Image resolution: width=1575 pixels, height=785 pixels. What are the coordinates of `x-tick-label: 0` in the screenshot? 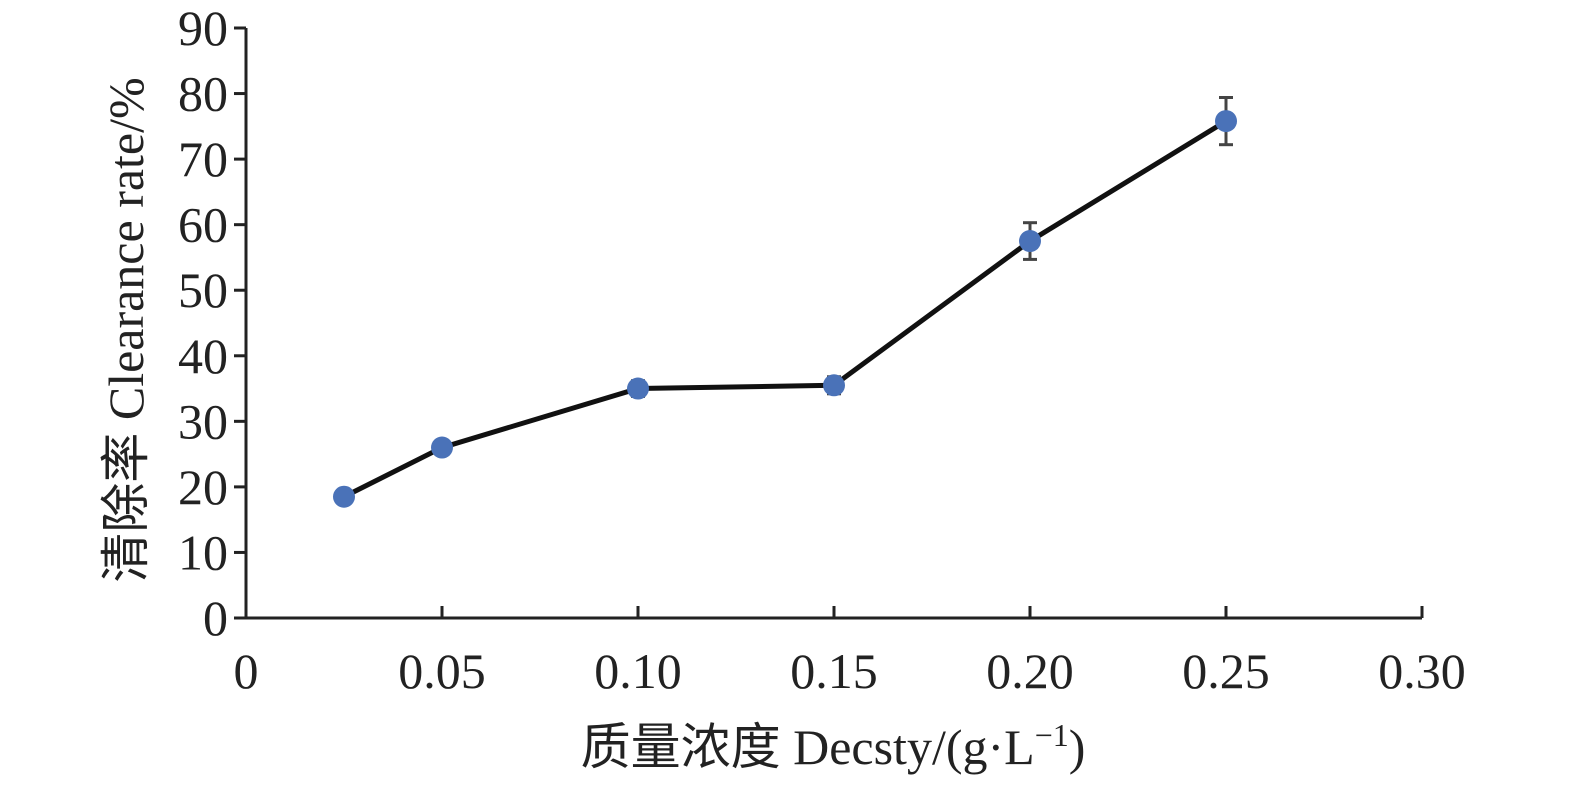 It's located at (246, 671).